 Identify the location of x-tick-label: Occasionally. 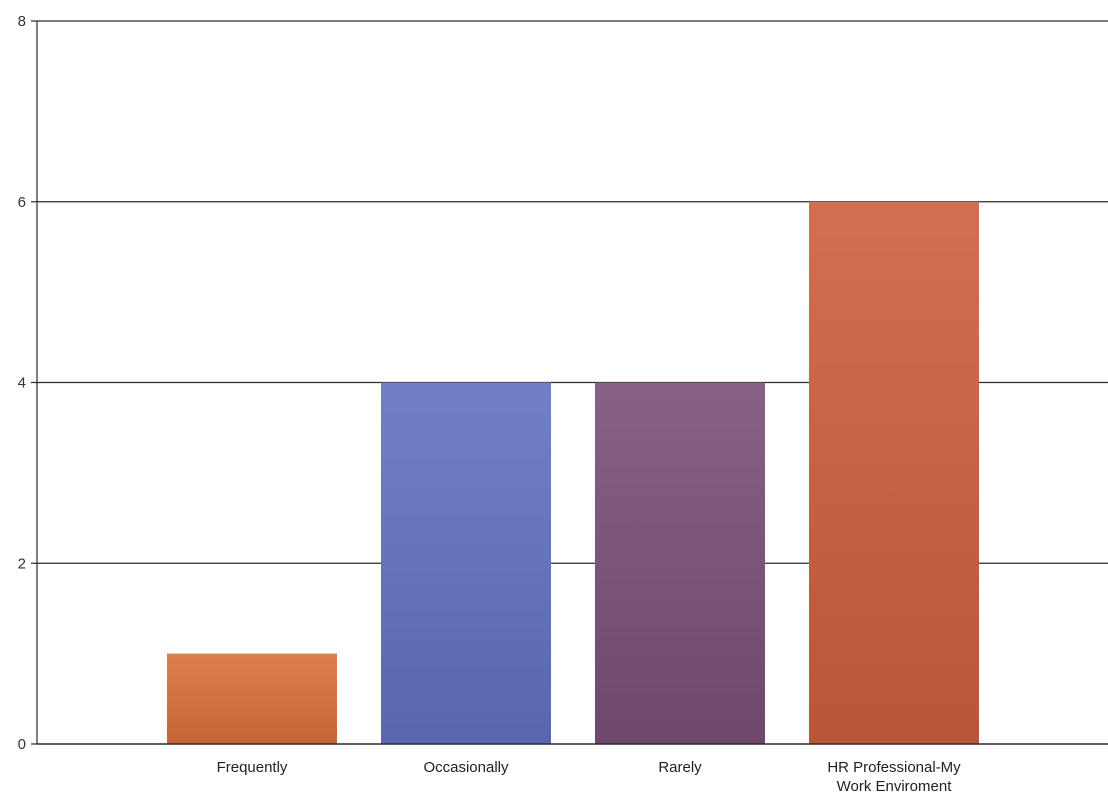
(466, 767).